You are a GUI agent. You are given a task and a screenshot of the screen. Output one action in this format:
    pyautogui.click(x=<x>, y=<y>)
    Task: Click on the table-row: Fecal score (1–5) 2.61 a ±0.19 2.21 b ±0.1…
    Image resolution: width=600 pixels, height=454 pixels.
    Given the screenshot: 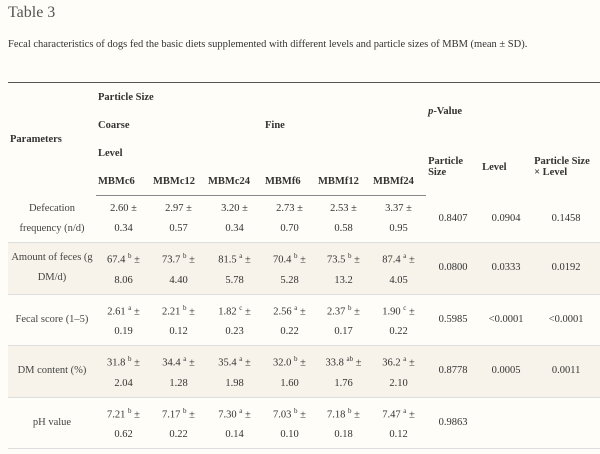 What is the action you would take?
    pyautogui.click(x=304, y=320)
    